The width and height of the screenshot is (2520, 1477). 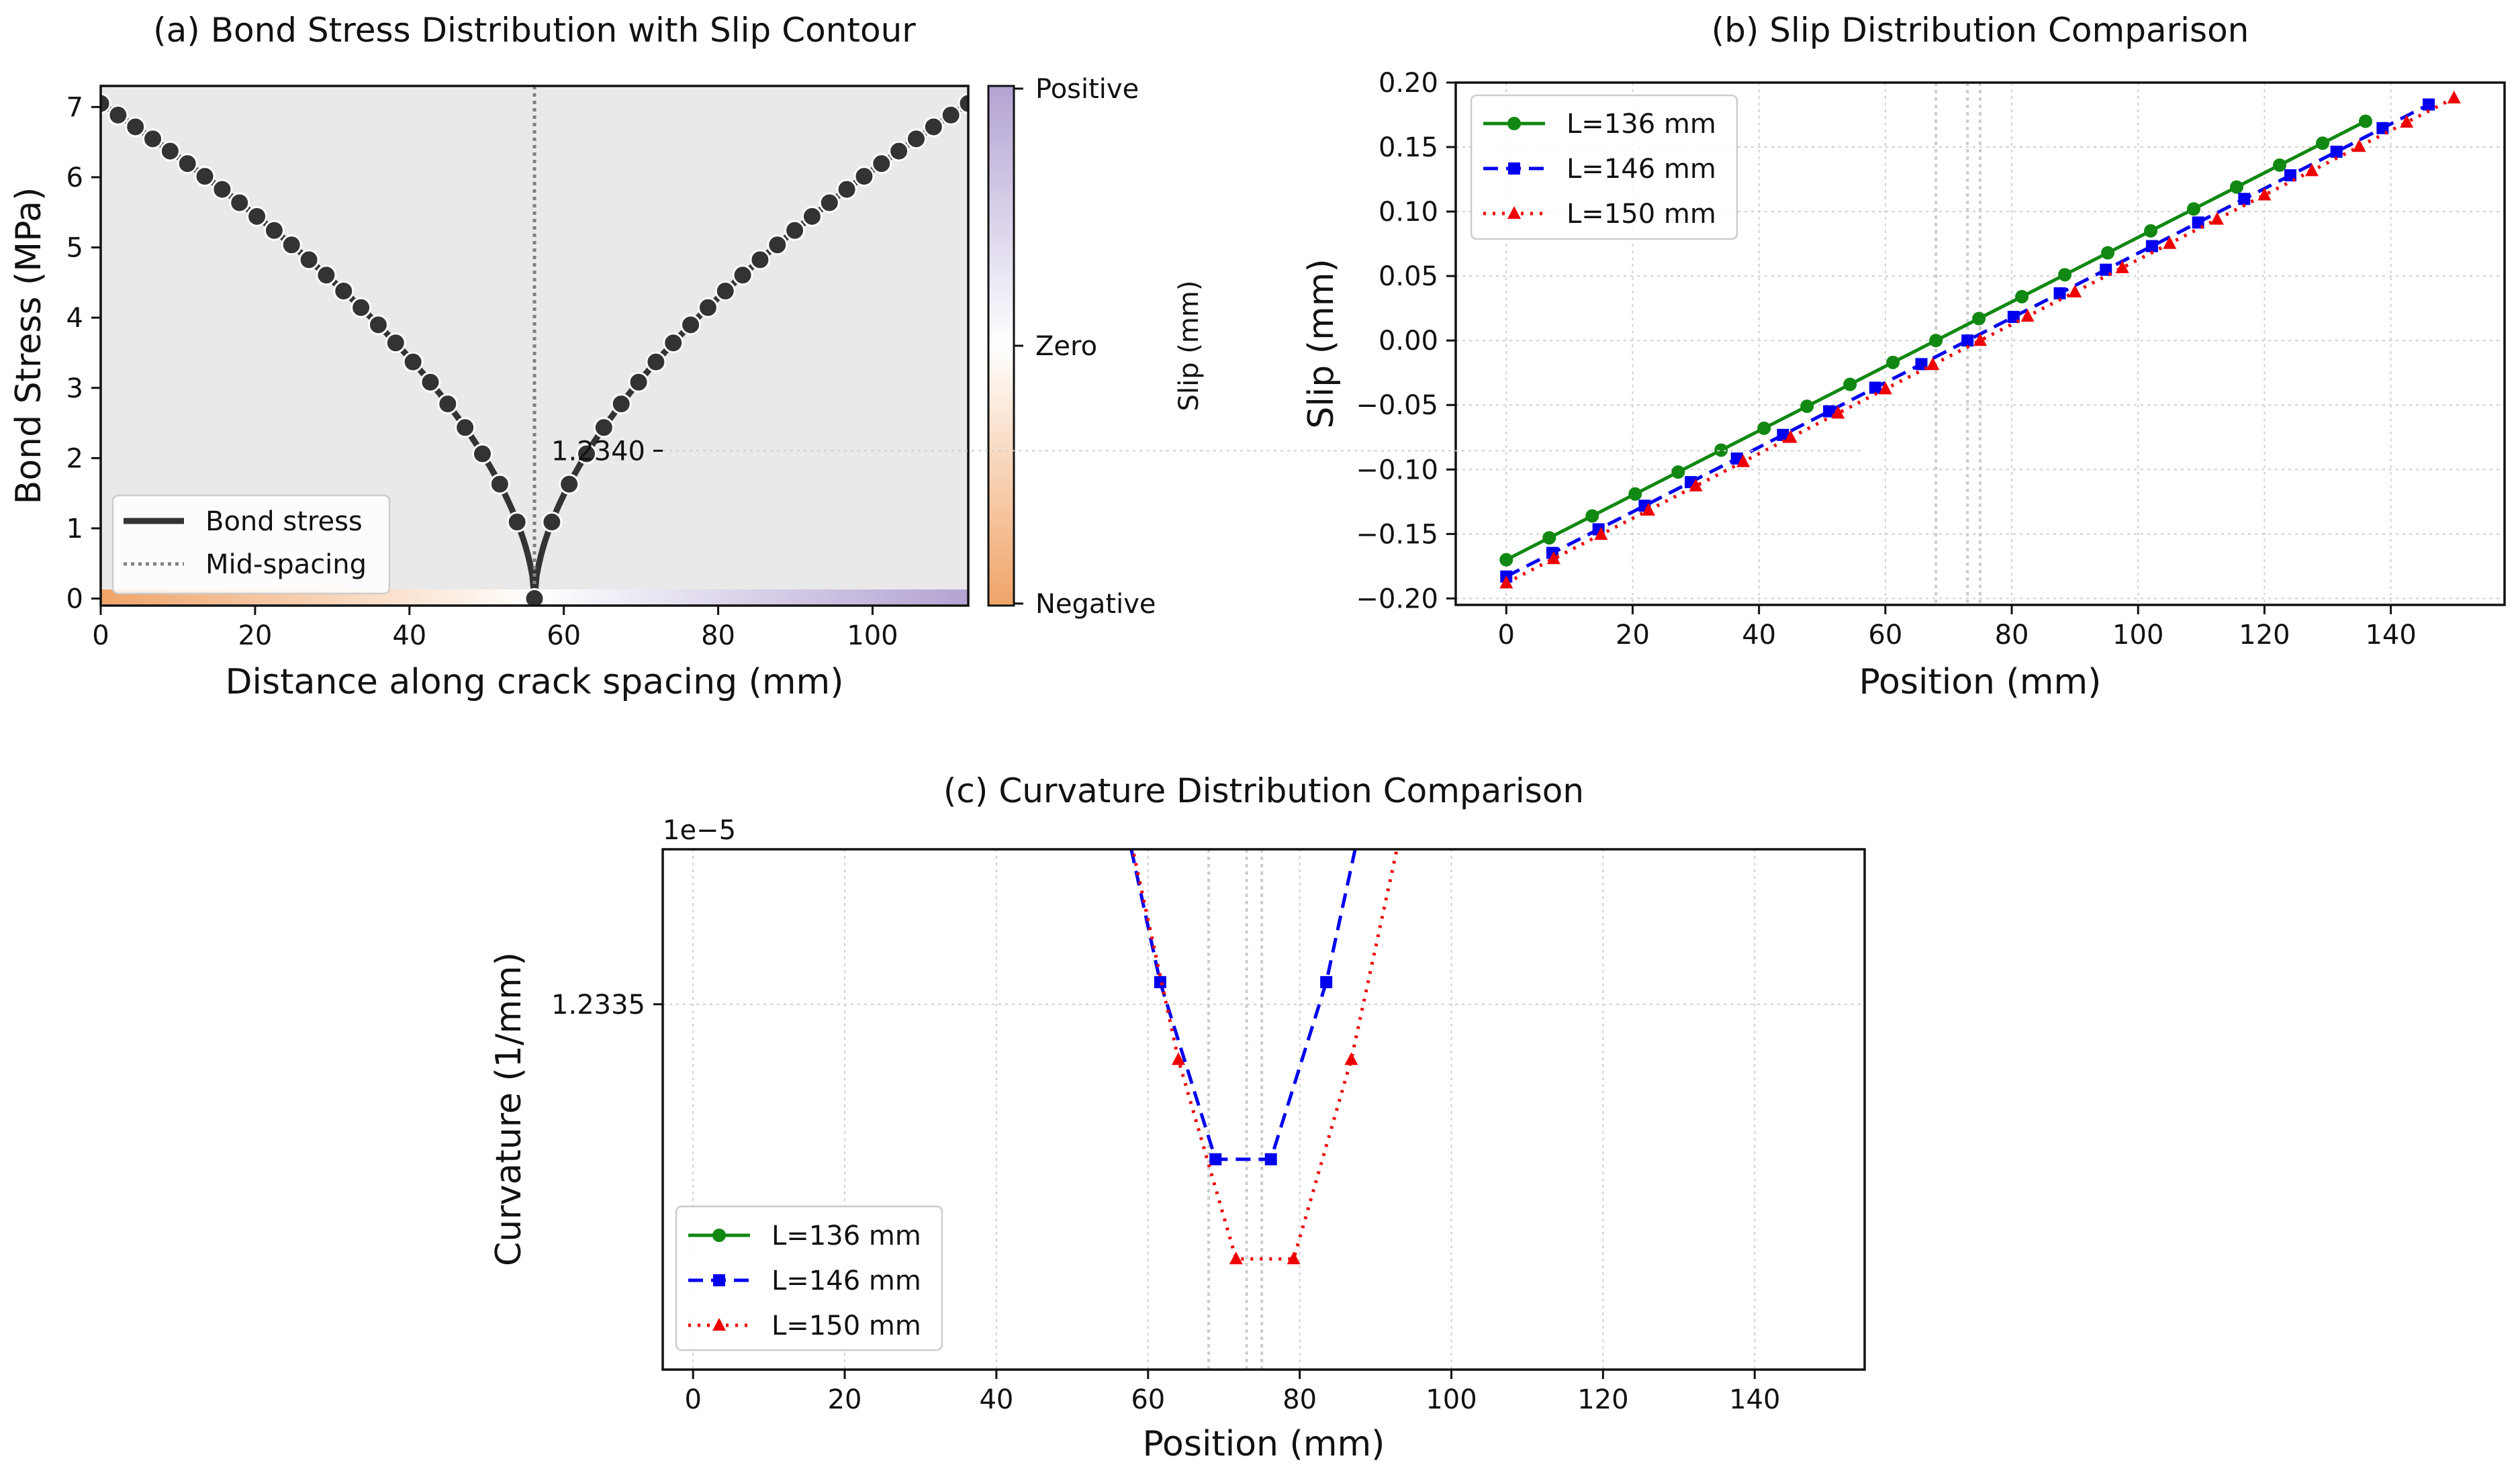 I want to click on b-xtick-label: 40, so click(x=1759, y=636).